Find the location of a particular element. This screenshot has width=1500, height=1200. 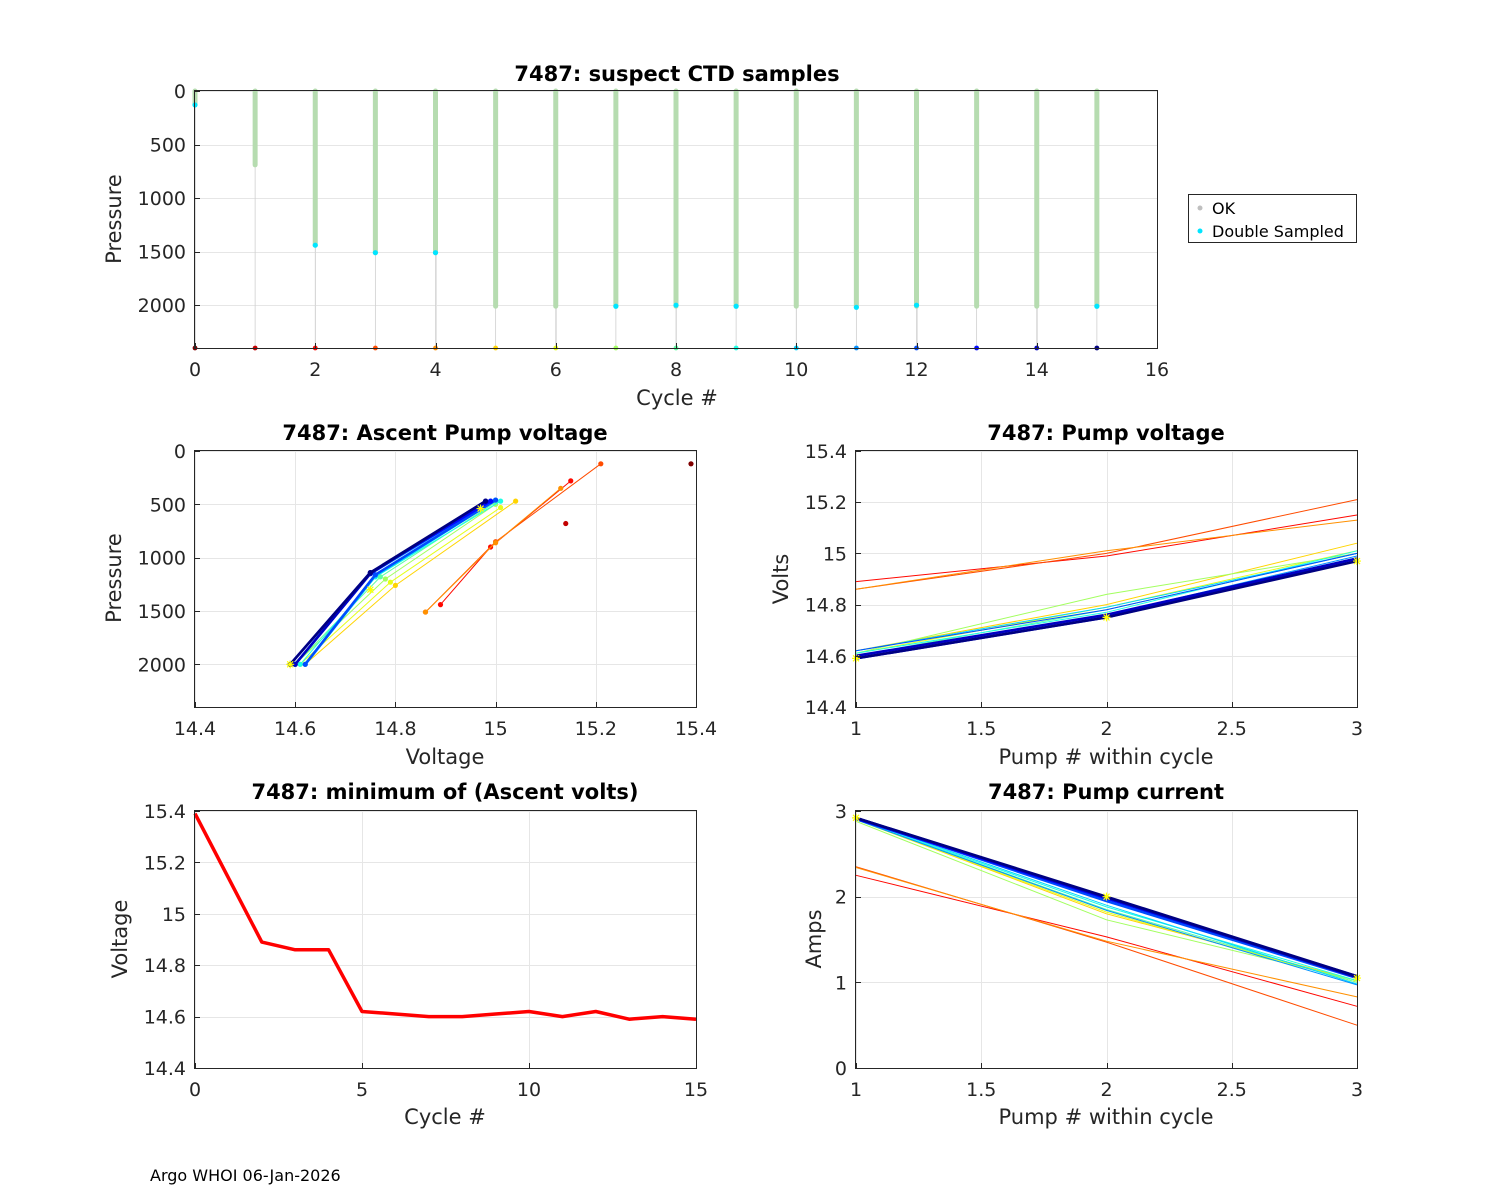

pumpv-xtick-label: 1 is located at coordinates (856, 729).